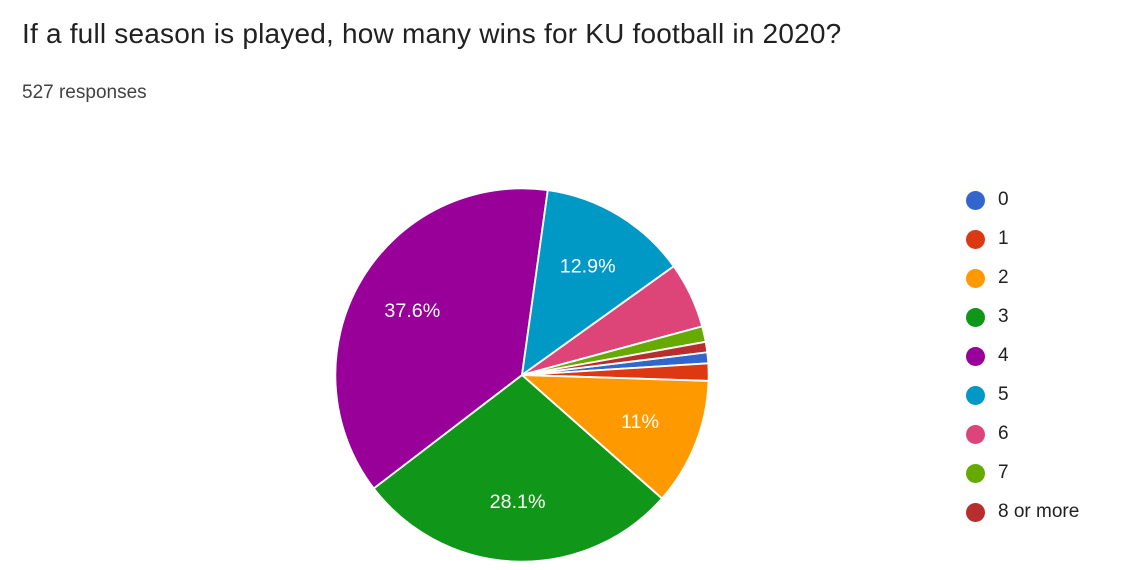 The image size is (1140, 570). I want to click on legend-label: 8 or more, so click(1039, 511).